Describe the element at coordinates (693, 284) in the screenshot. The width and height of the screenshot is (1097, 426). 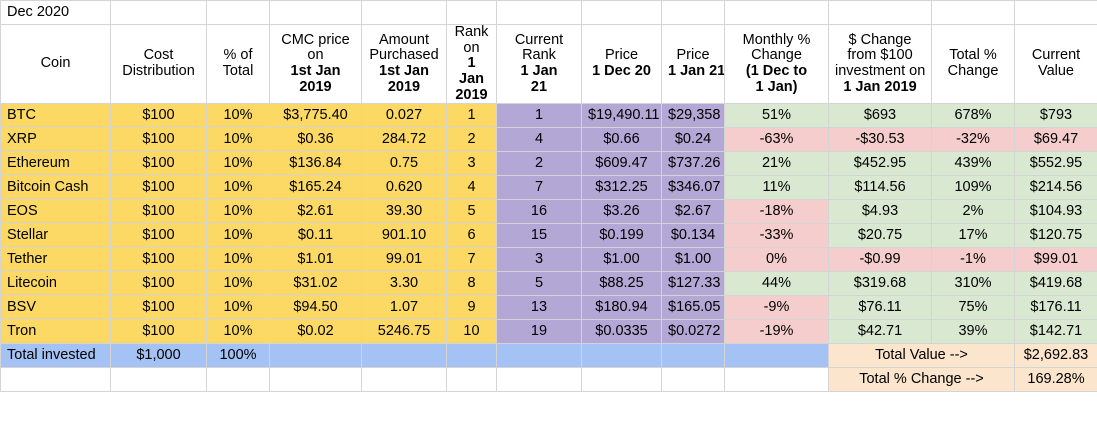
I see `cell-price_jan21: $127.33` at that location.